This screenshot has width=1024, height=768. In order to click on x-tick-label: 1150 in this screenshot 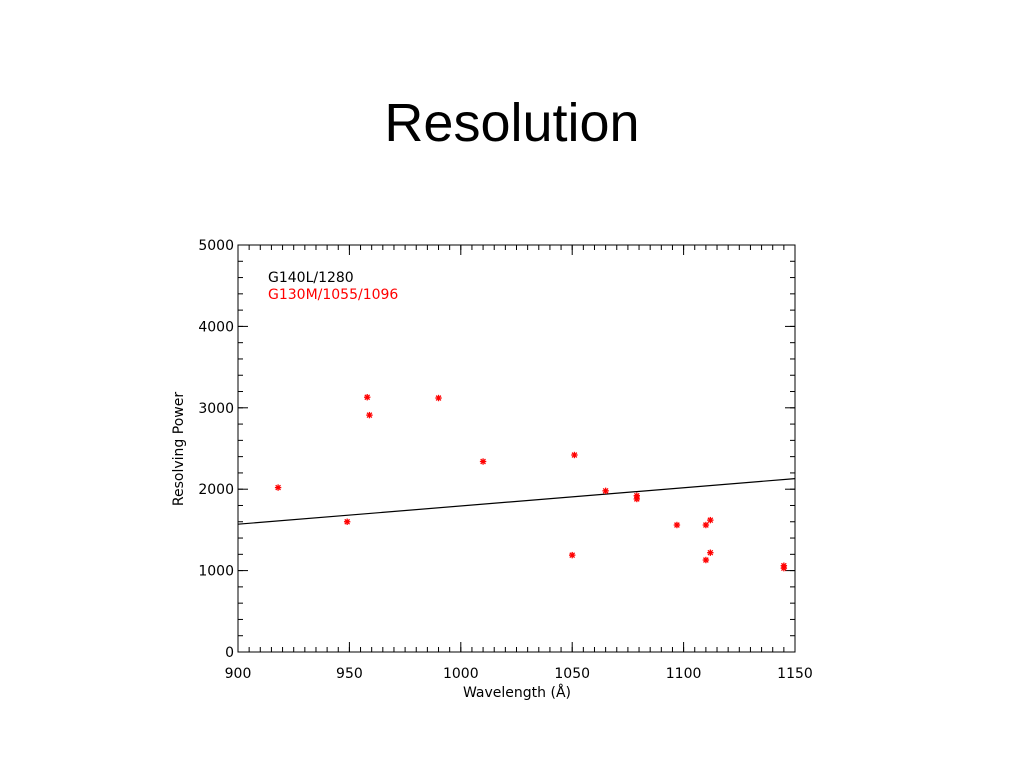, I will do `click(795, 674)`.